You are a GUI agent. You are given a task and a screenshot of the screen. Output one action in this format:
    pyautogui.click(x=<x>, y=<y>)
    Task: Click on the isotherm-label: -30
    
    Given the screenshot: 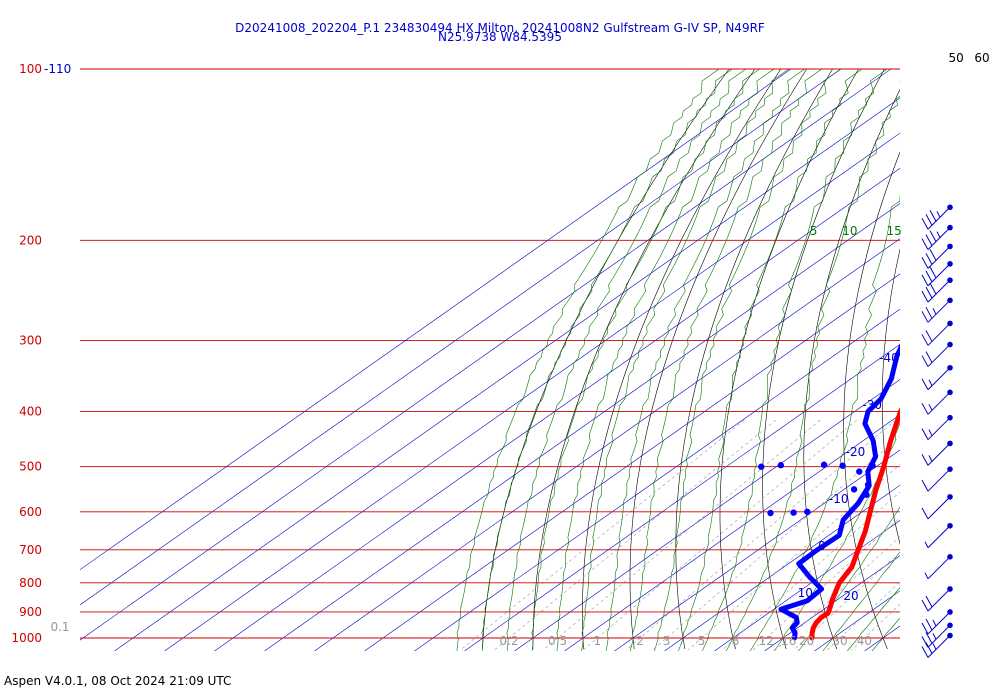 What is the action you would take?
    pyautogui.click(x=872, y=405)
    